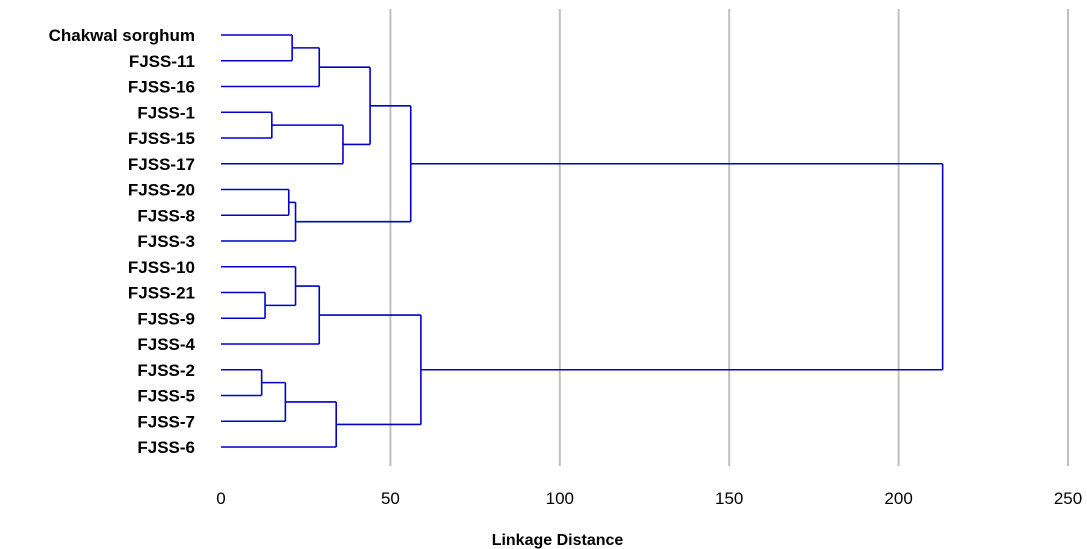  Describe the element at coordinates (242, 382) in the screenshot. I see `cluster-link-c12` at that location.